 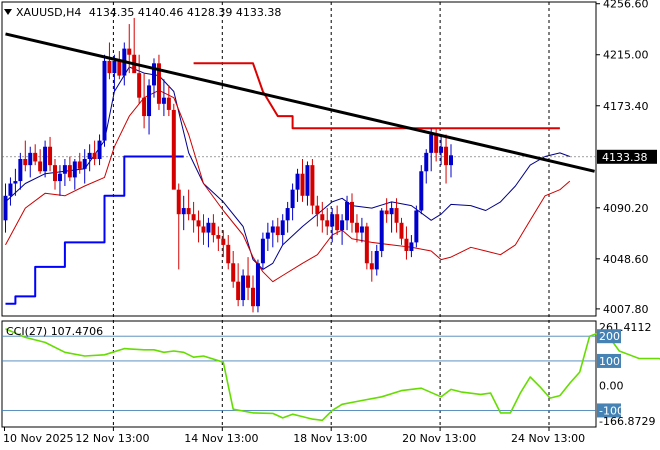 I want to click on time-axis-label: 10 Nov 2025, so click(x=38, y=438).